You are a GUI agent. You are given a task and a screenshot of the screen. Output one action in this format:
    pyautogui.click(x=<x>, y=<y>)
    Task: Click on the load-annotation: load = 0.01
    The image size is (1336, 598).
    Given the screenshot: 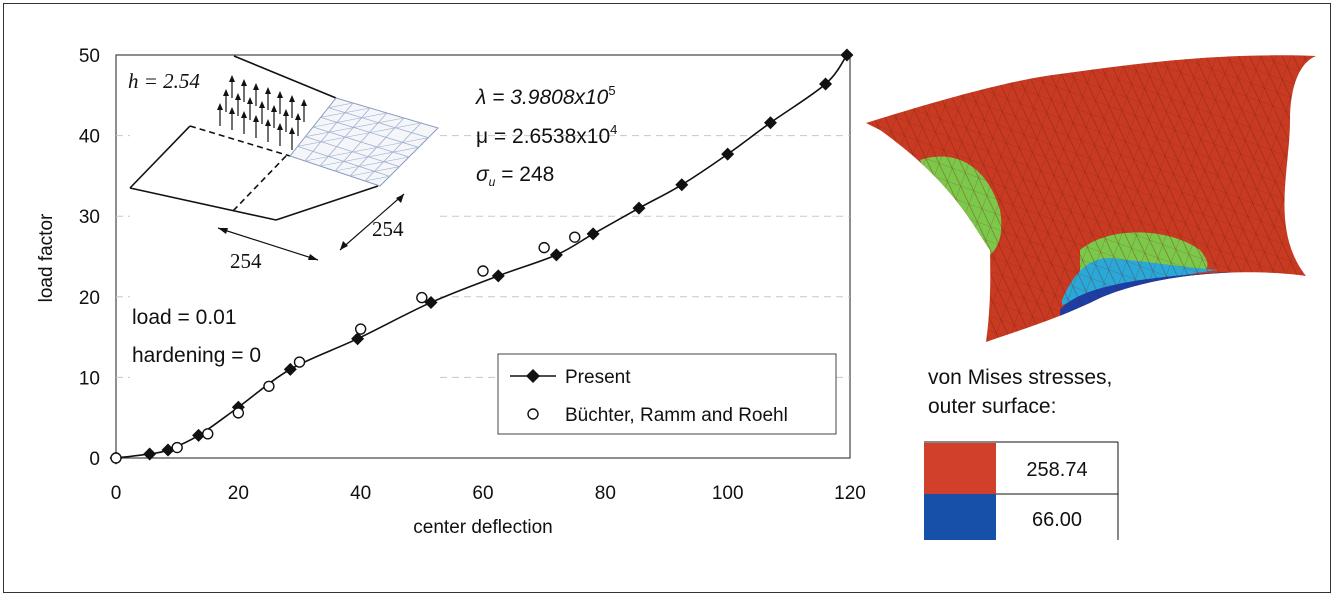 What is the action you would take?
    pyautogui.click(x=184, y=317)
    